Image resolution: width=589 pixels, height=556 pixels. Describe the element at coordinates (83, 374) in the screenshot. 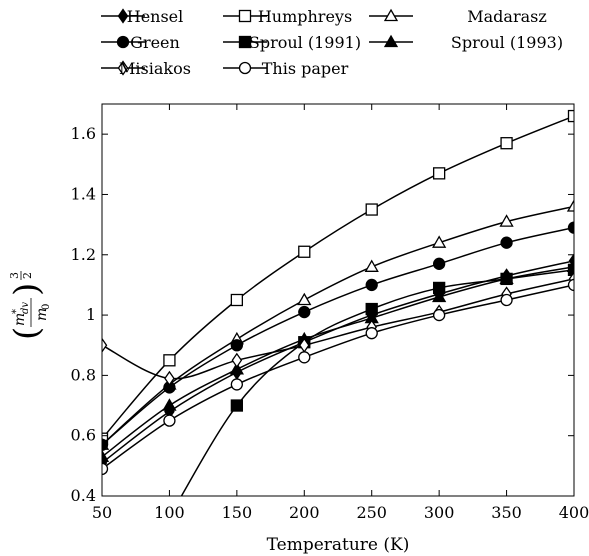

I see `y-tick-label: 0.8` at that location.